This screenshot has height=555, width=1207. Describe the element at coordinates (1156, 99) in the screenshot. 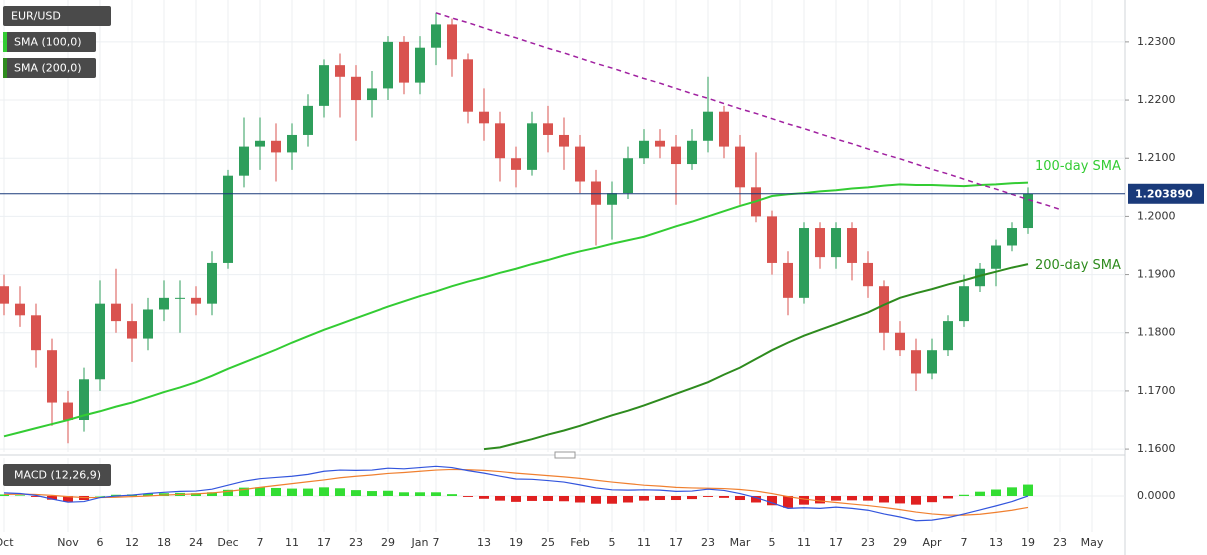

I see `y-tick-label: 1.2200` at that location.